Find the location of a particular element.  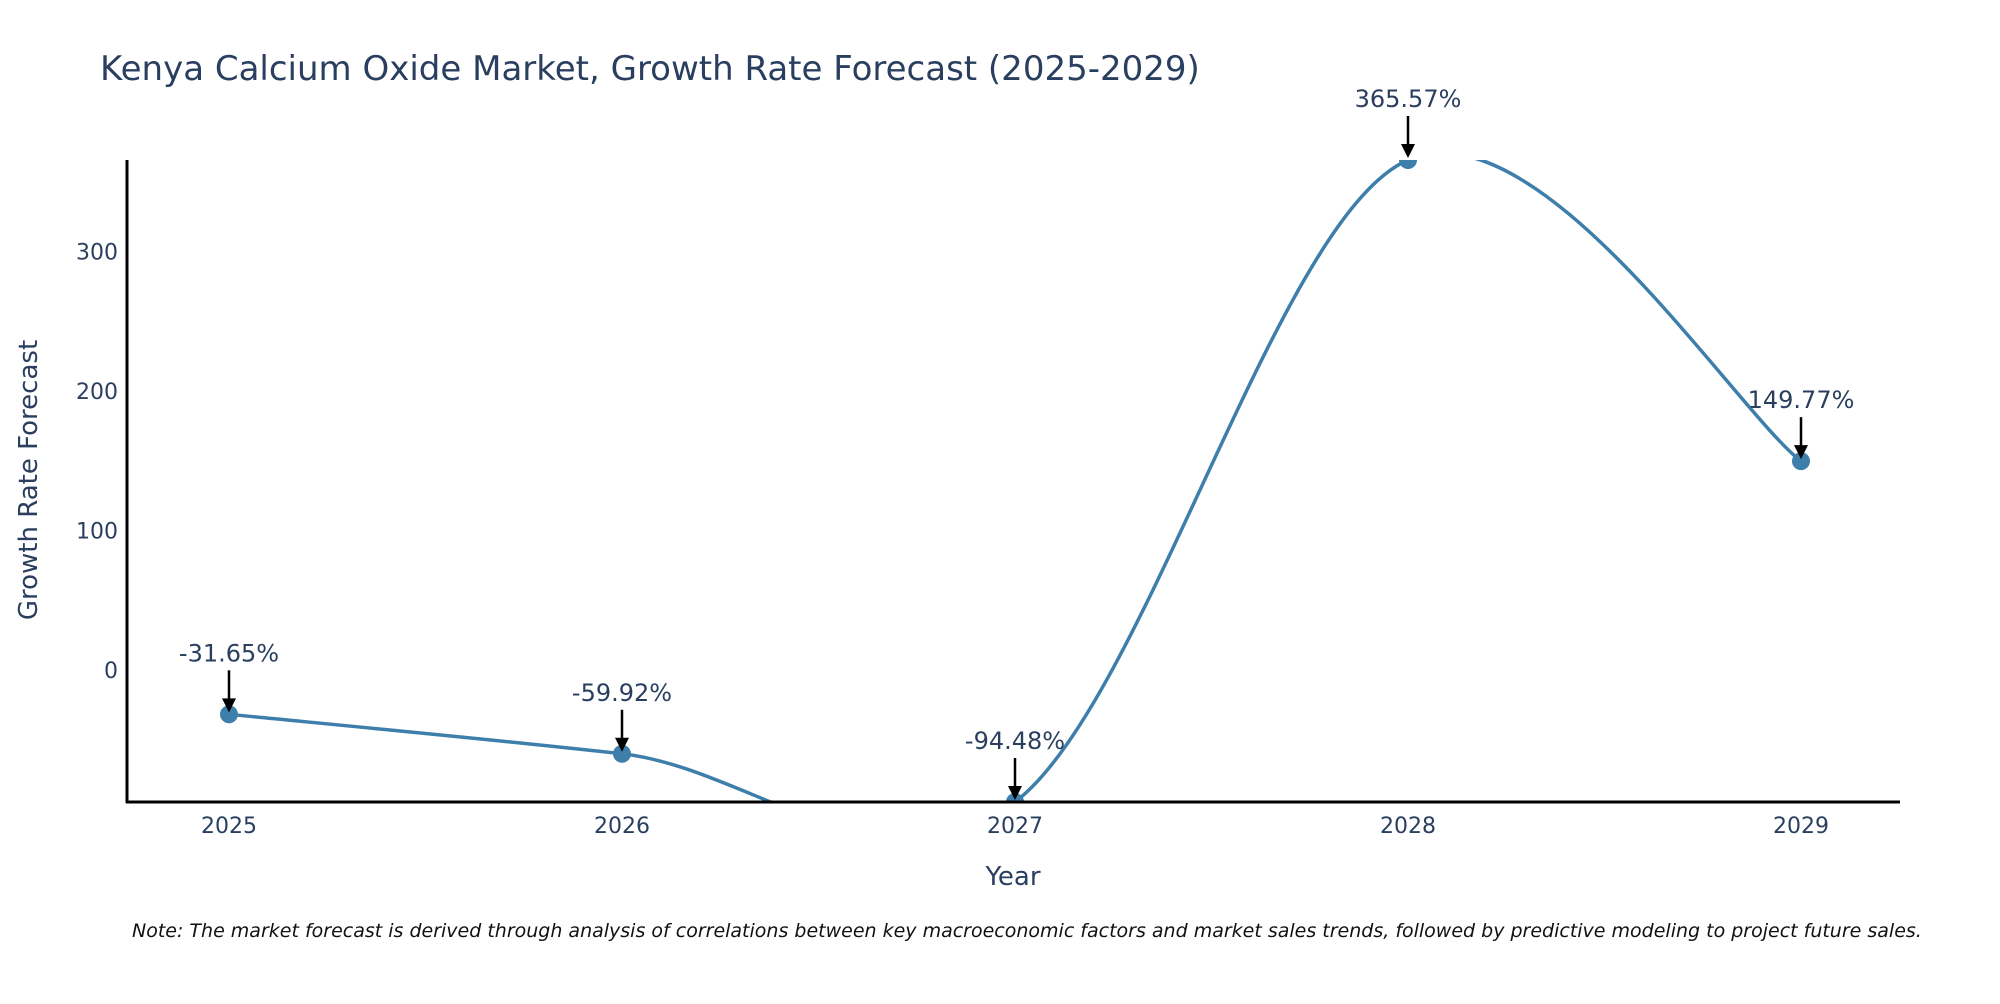

data-point-2028 is located at coordinates (1408, 160).